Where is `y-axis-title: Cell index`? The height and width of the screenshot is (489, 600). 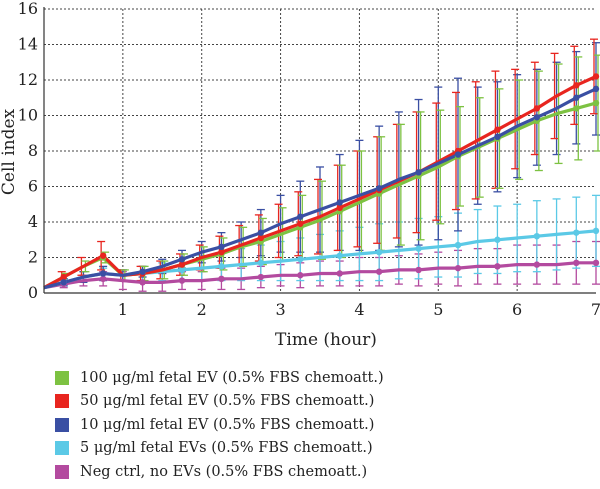 y-axis-title: Cell index is located at coordinates (9, 151).